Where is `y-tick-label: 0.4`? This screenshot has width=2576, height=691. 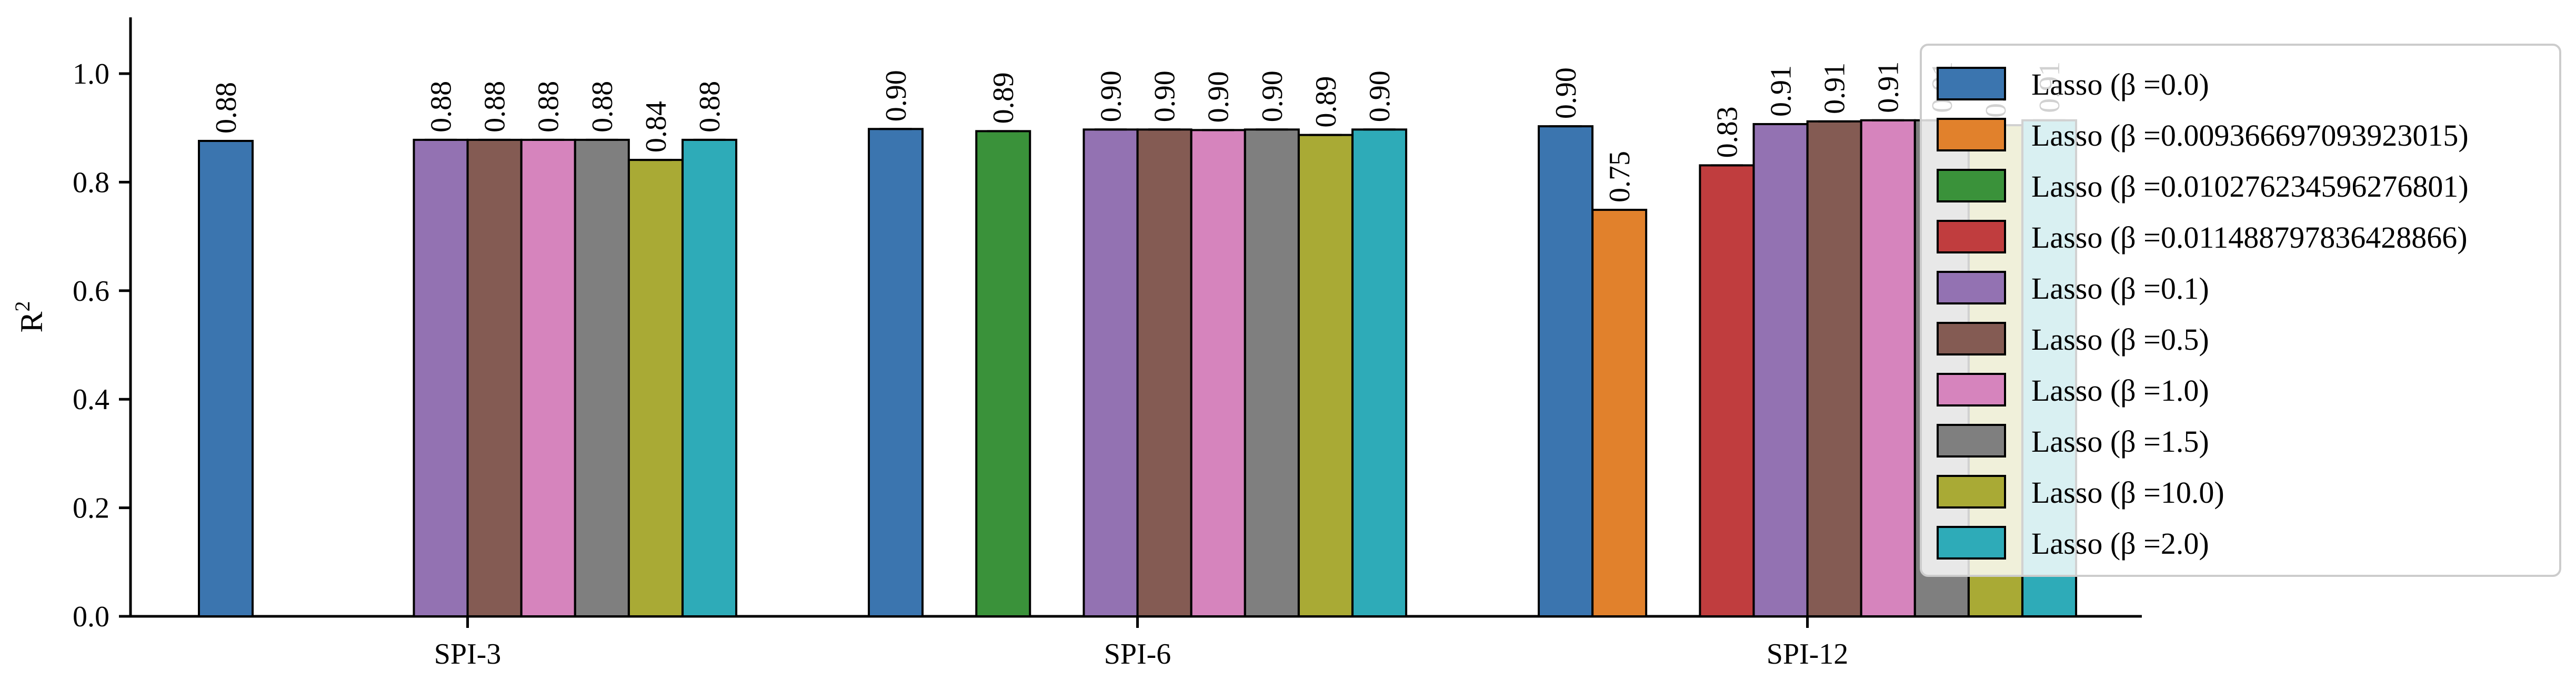
y-tick-label: 0.4 is located at coordinates (91, 400).